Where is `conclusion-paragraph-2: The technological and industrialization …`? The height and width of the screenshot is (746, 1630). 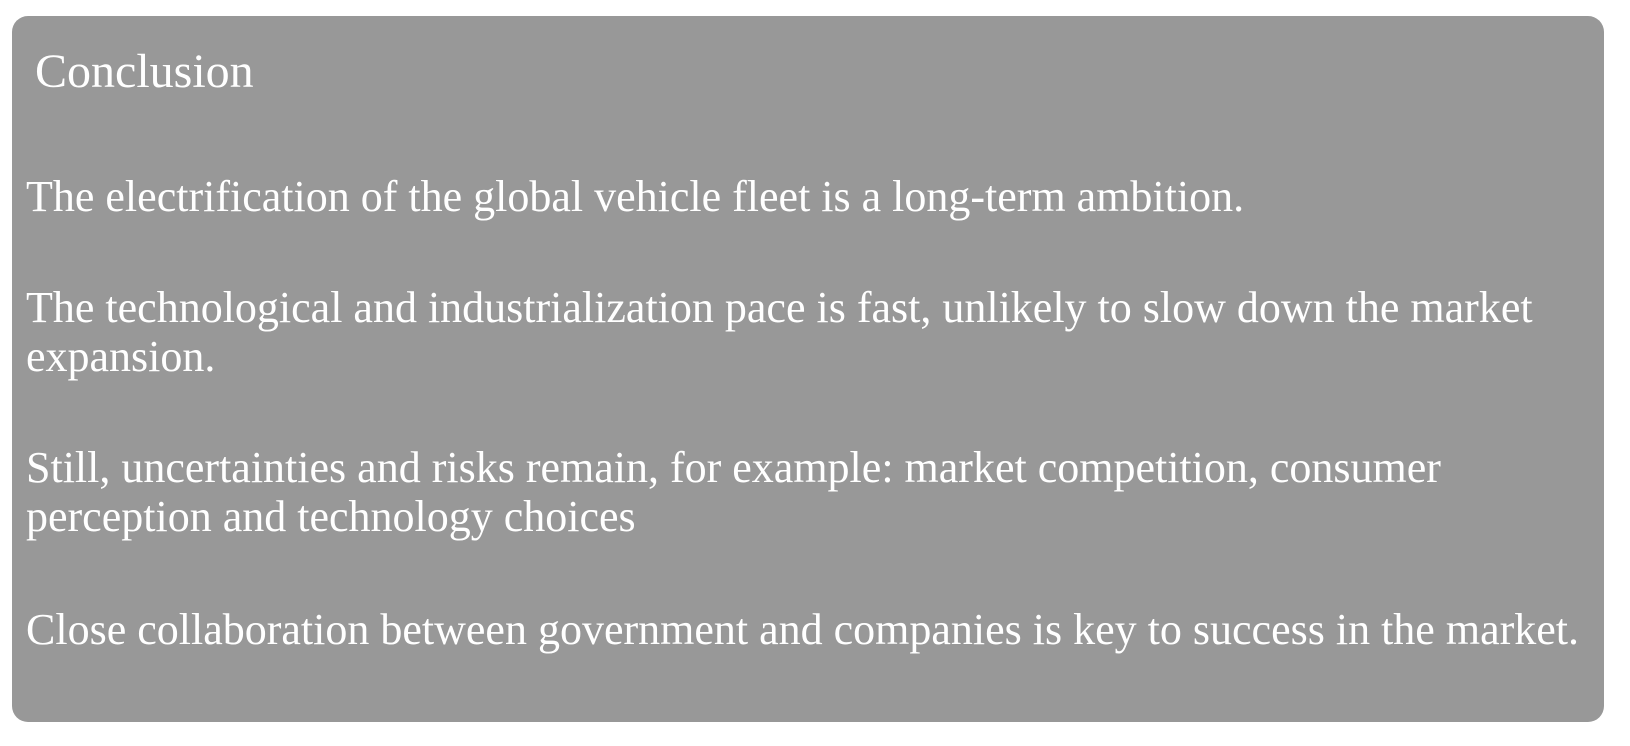
conclusion-paragraph-2: The technological and industrialization … is located at coordinates (779, 332).